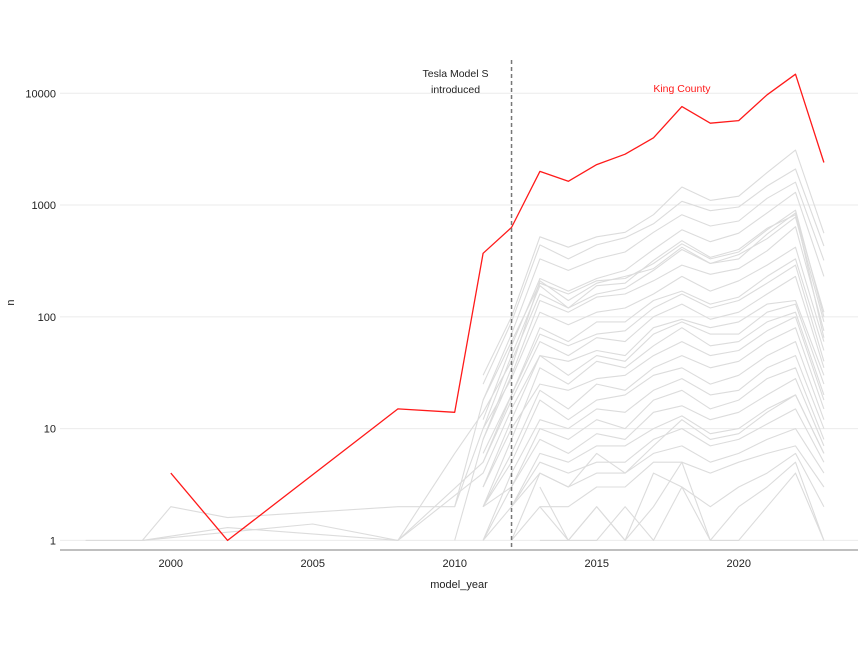 The image size is (864, 648). I want to click on y-tick-label: 1000, so click(44, 206).